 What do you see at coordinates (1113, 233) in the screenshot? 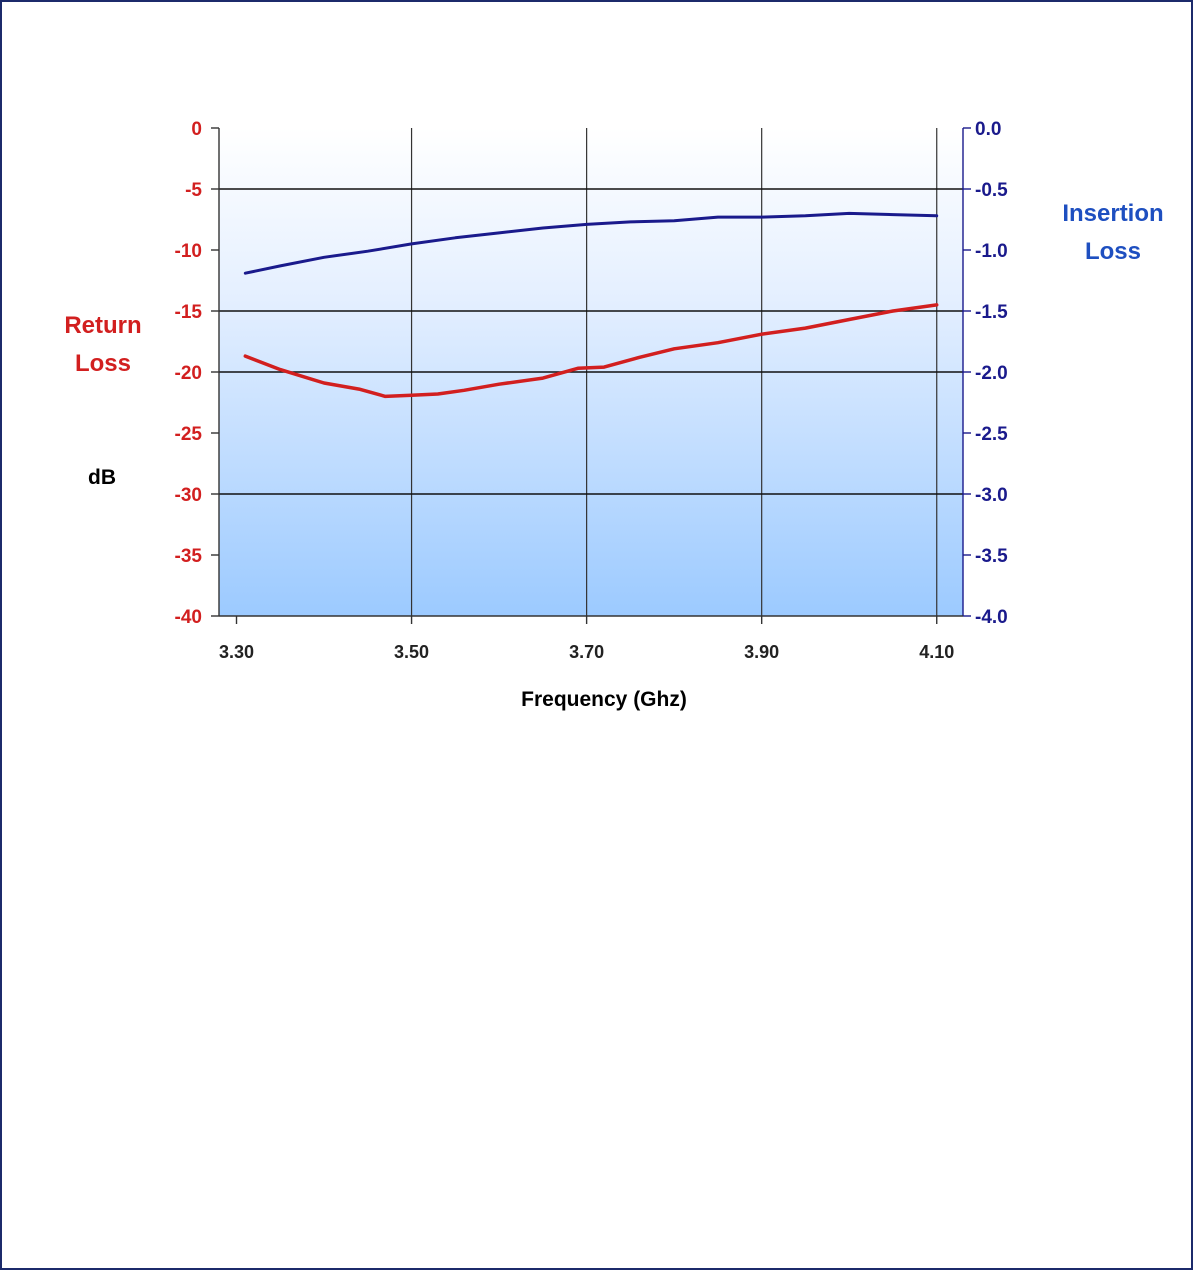
I see `insertion-loss-label: Insertion Loss` at bounding box center [1113, 233].